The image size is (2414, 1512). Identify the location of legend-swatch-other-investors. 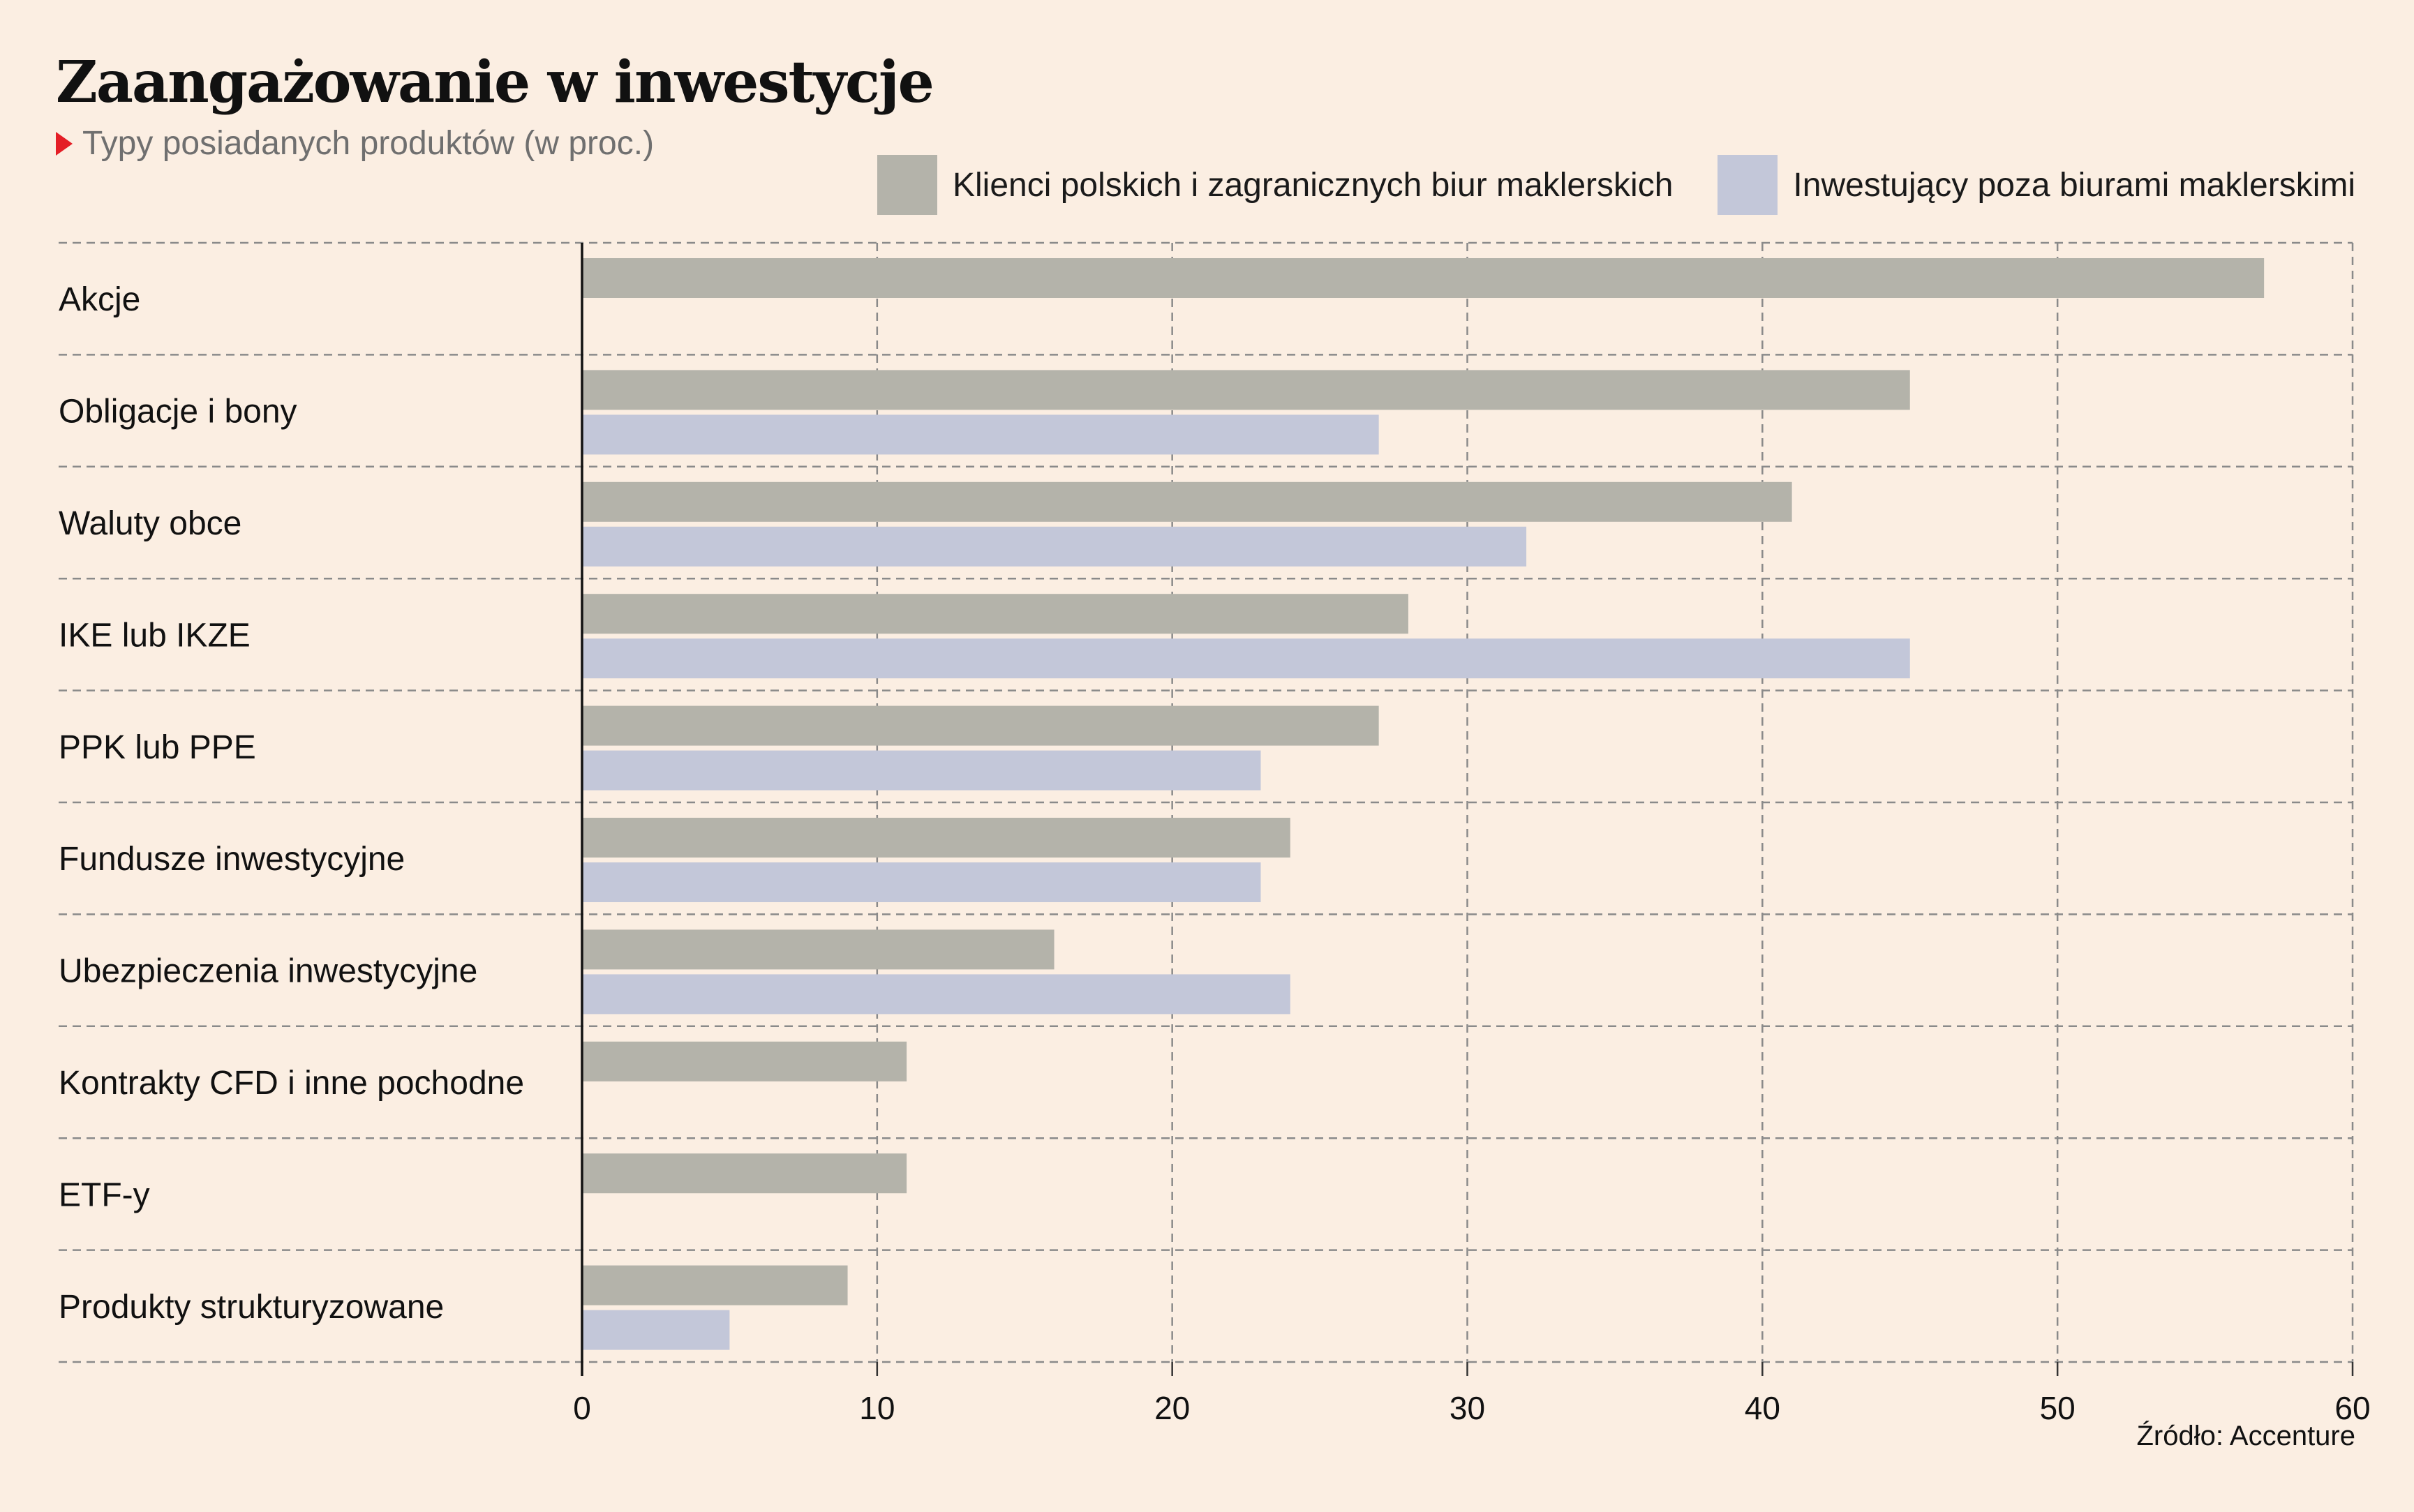
(1748, 185).